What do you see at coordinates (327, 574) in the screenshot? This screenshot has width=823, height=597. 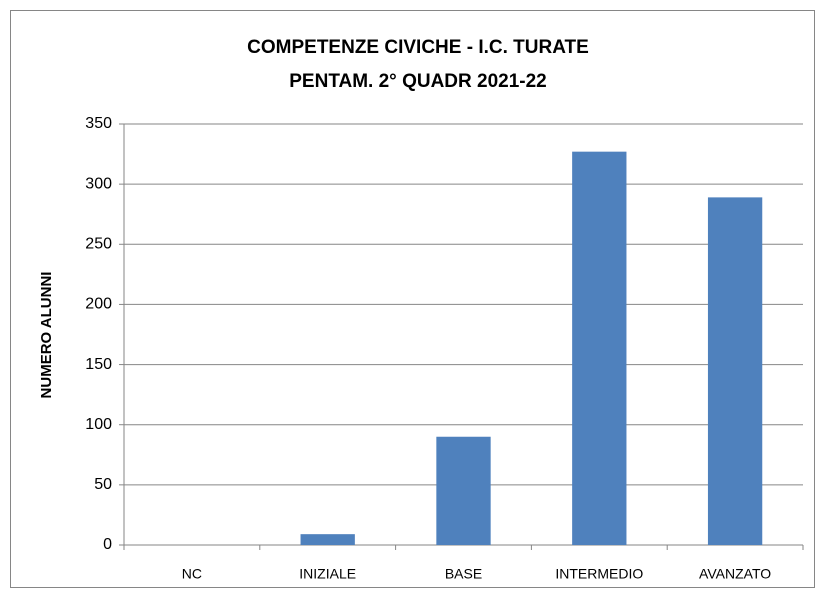 I see `x-tick-label: INIZIALE` at bounding box center [327, 574].